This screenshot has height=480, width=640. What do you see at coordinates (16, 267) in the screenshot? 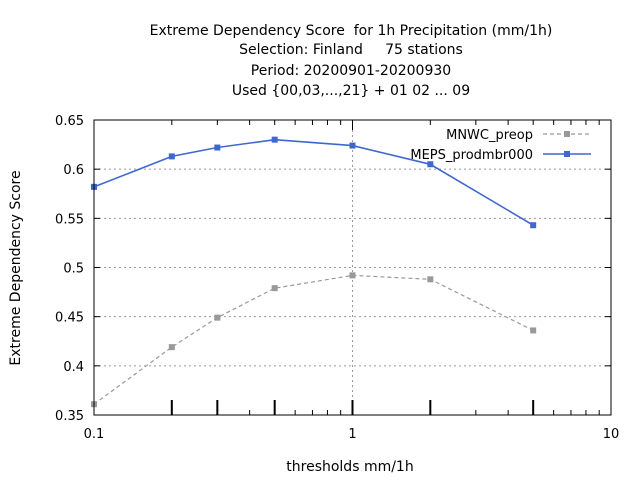
I see `y-axis-label: Extreme Dependency Score` at bounding box center [16, 267].